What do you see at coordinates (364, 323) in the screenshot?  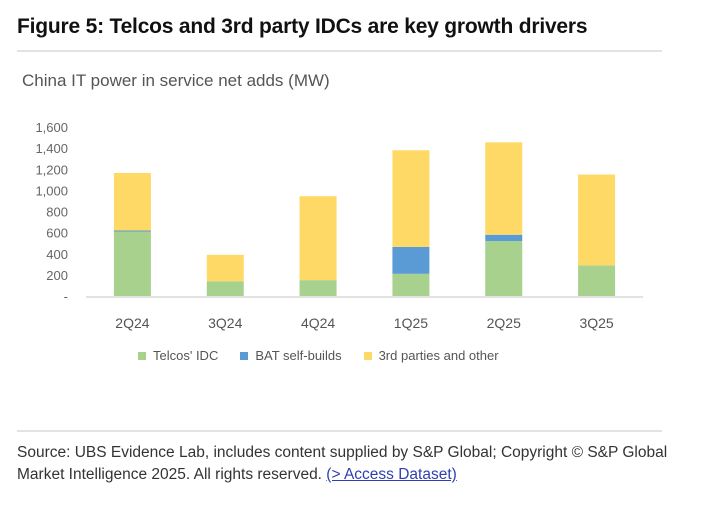 I see `x-axis-labels: 2Q24 3Q24 4Q24 1Q25 2Q25 3Q25` at bounding box center [364, 323].